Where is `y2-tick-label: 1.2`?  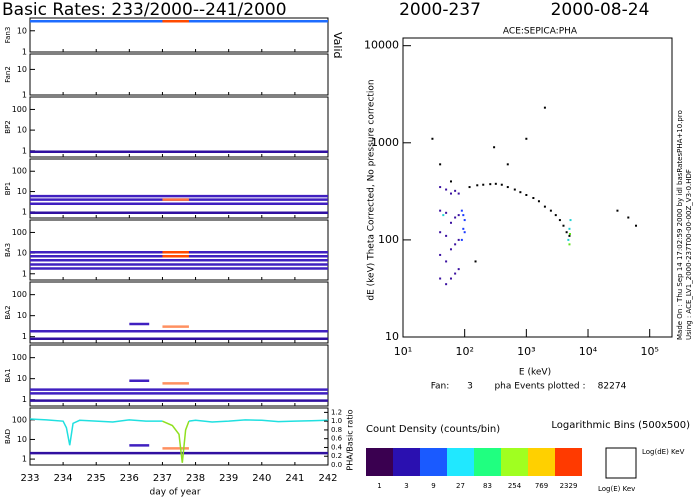
y2-tick-label: 1.2 is located at coordinates (336, 412).